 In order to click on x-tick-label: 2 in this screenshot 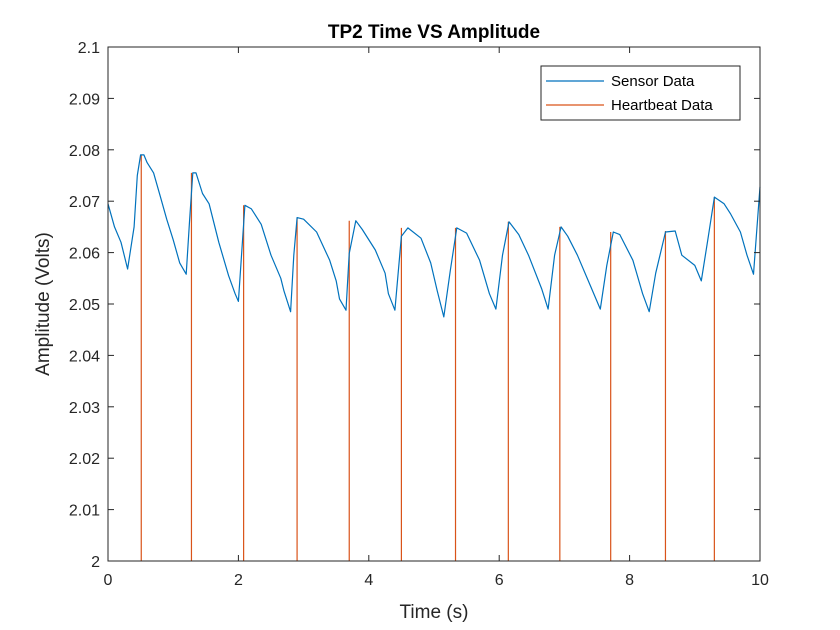, I will do `click(238, 580)`.